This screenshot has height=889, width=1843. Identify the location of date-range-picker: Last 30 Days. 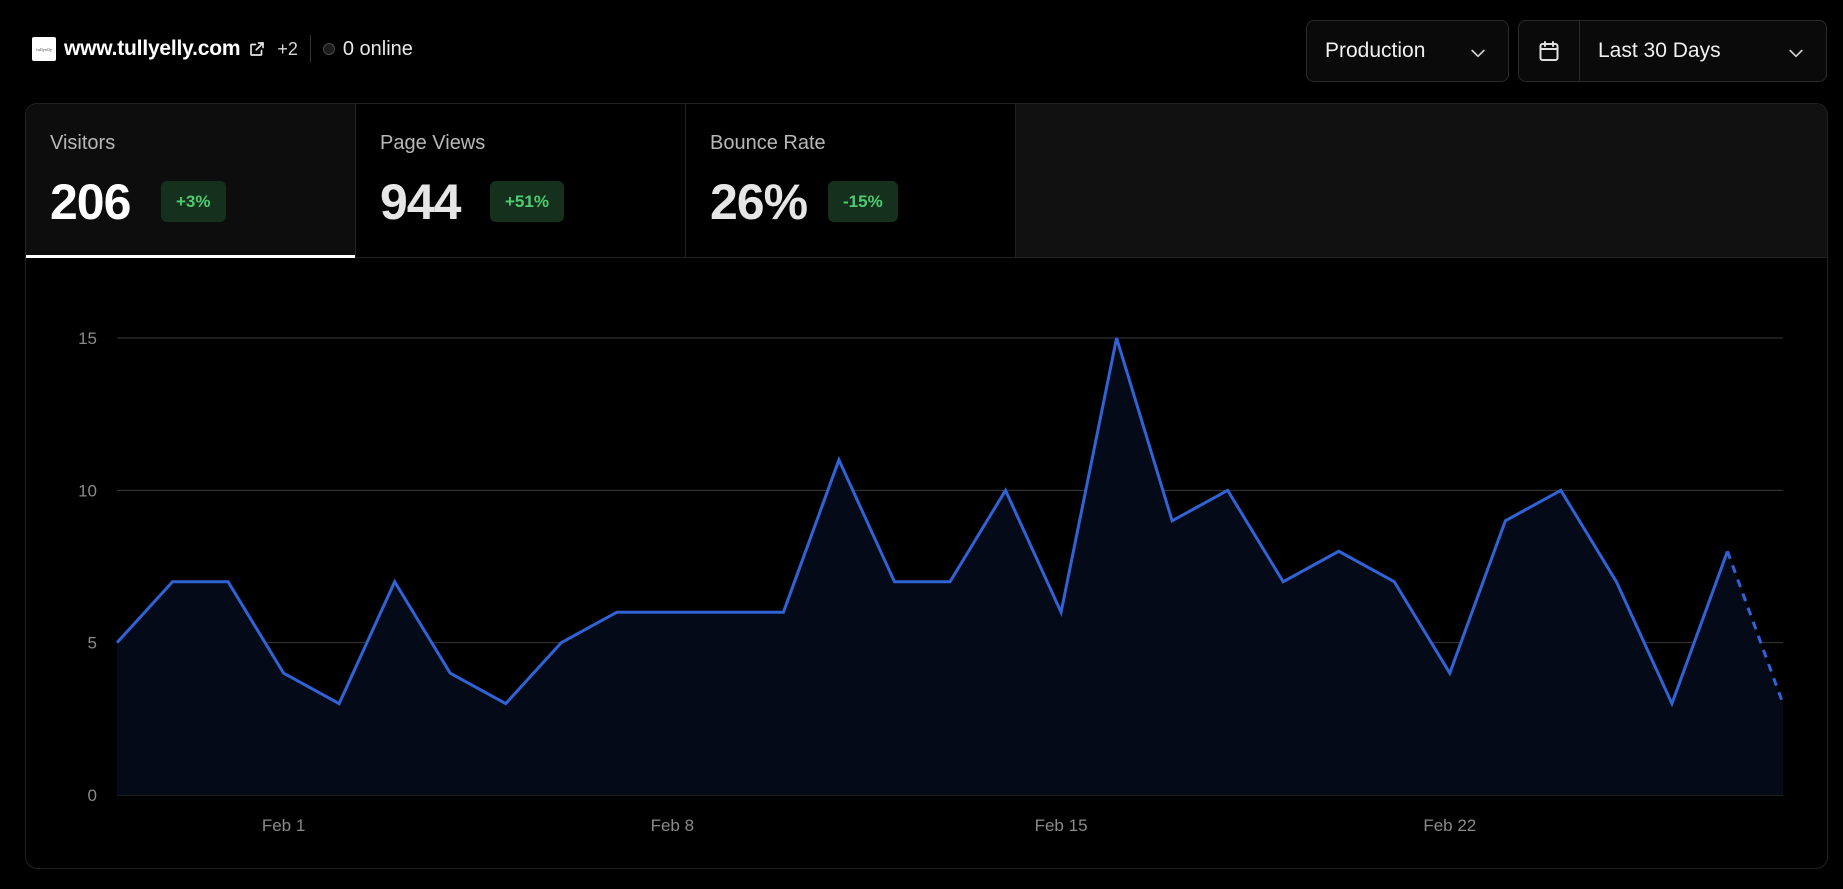
(1672, 51).